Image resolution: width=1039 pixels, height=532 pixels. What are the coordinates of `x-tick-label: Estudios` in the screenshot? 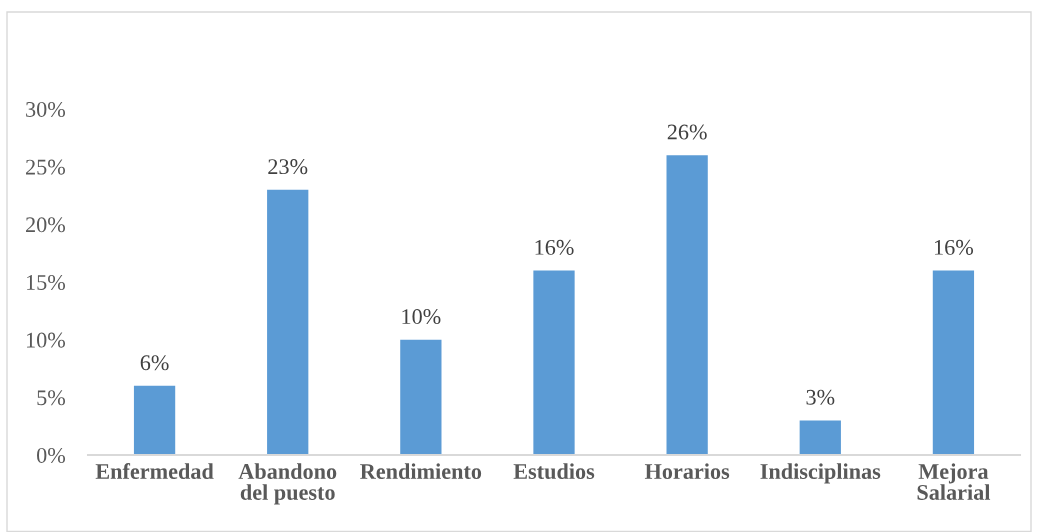 It's located at (554, 471).